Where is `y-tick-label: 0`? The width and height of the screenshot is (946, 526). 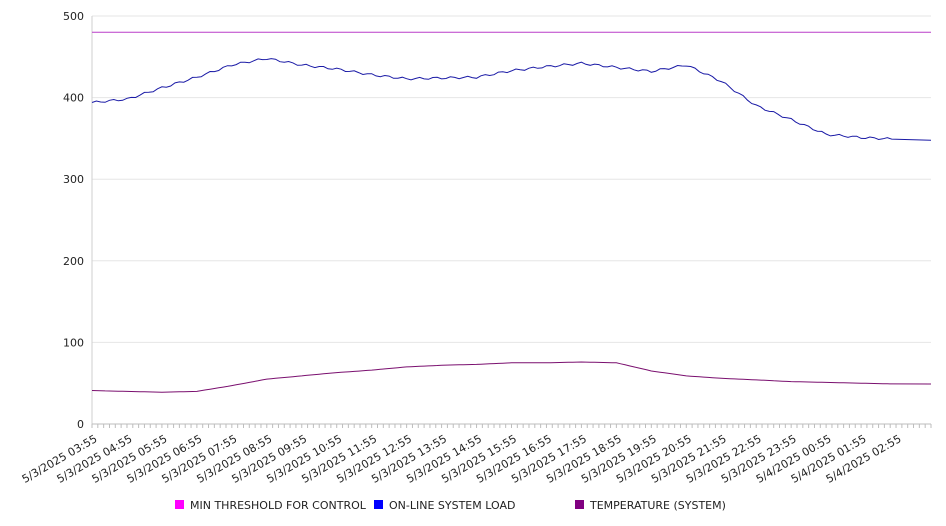
y-tick-label: 0 is located at coordinates (80, 424).